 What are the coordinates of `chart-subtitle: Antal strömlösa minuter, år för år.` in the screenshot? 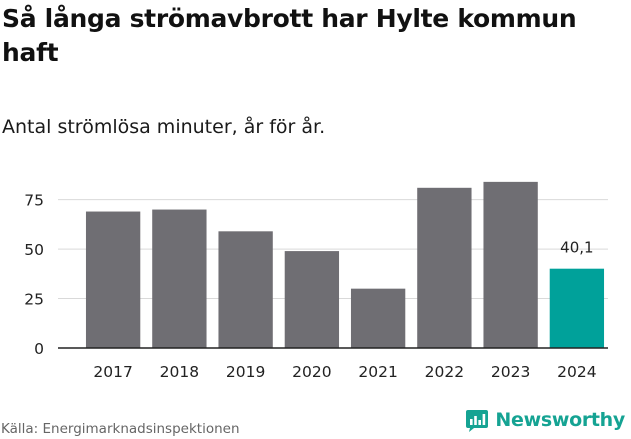 It's located at (164, 127).